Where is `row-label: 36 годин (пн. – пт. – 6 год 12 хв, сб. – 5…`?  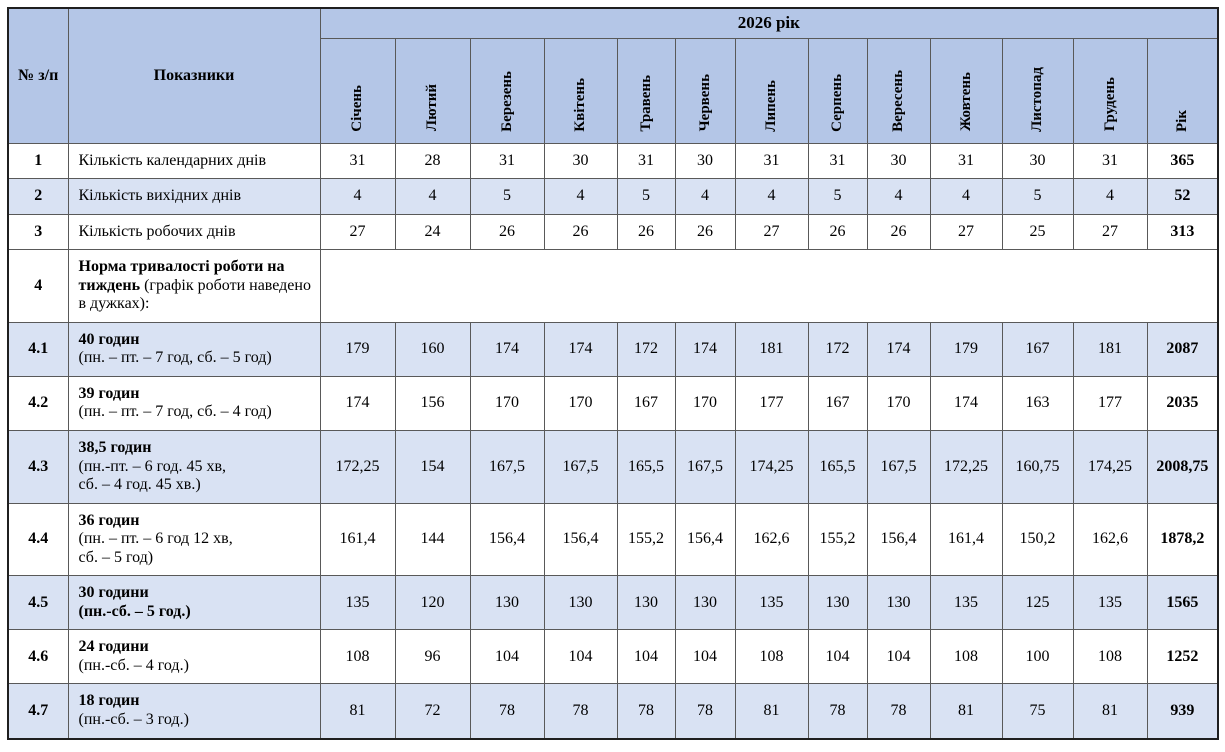 row-label: 36 годин (пн. – пт. – 6 год 12 хв, сб. – 5… is located at coordinates (194, 539).